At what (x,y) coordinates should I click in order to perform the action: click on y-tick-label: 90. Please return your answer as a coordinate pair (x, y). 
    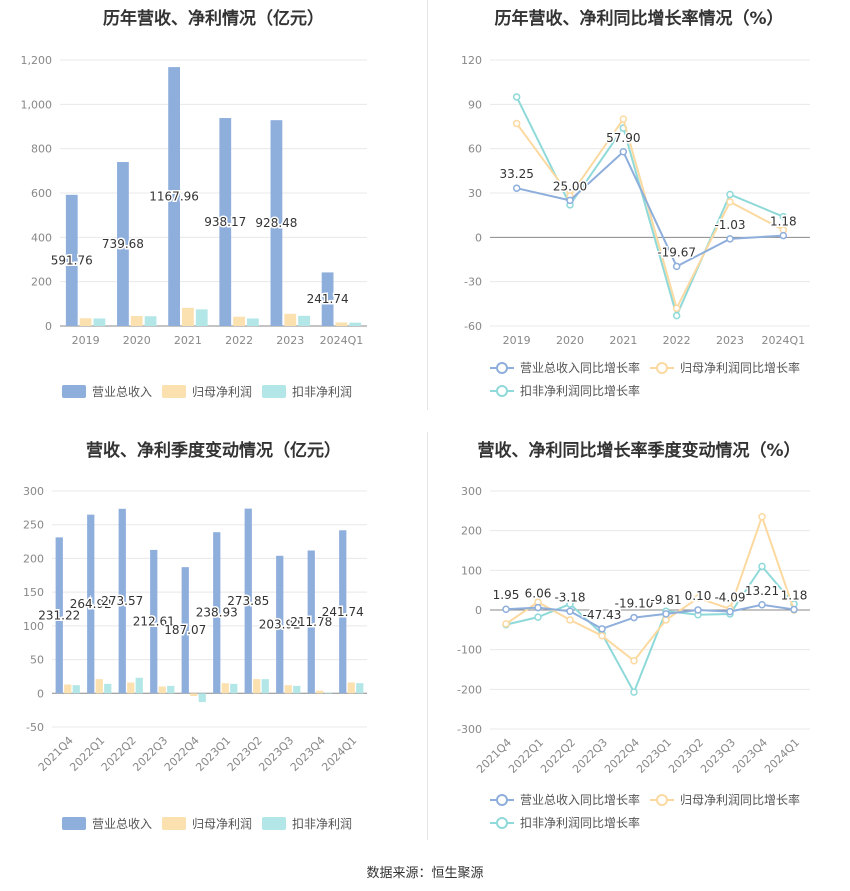
    Looking at the image, I should click on (475, 104).